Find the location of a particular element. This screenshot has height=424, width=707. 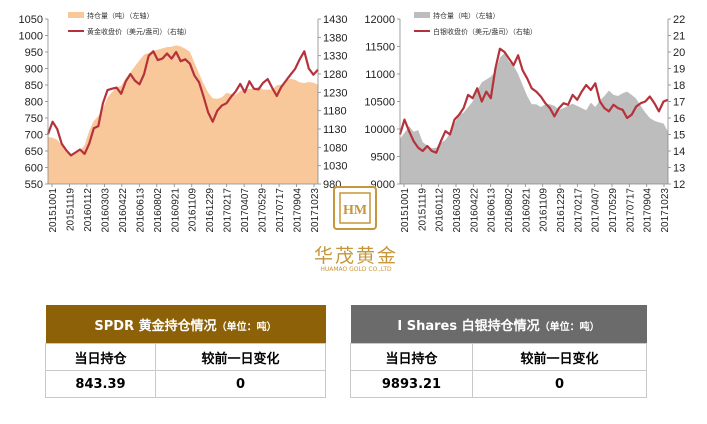

right-tick-label: 18 is located at coordinates (679, 86).